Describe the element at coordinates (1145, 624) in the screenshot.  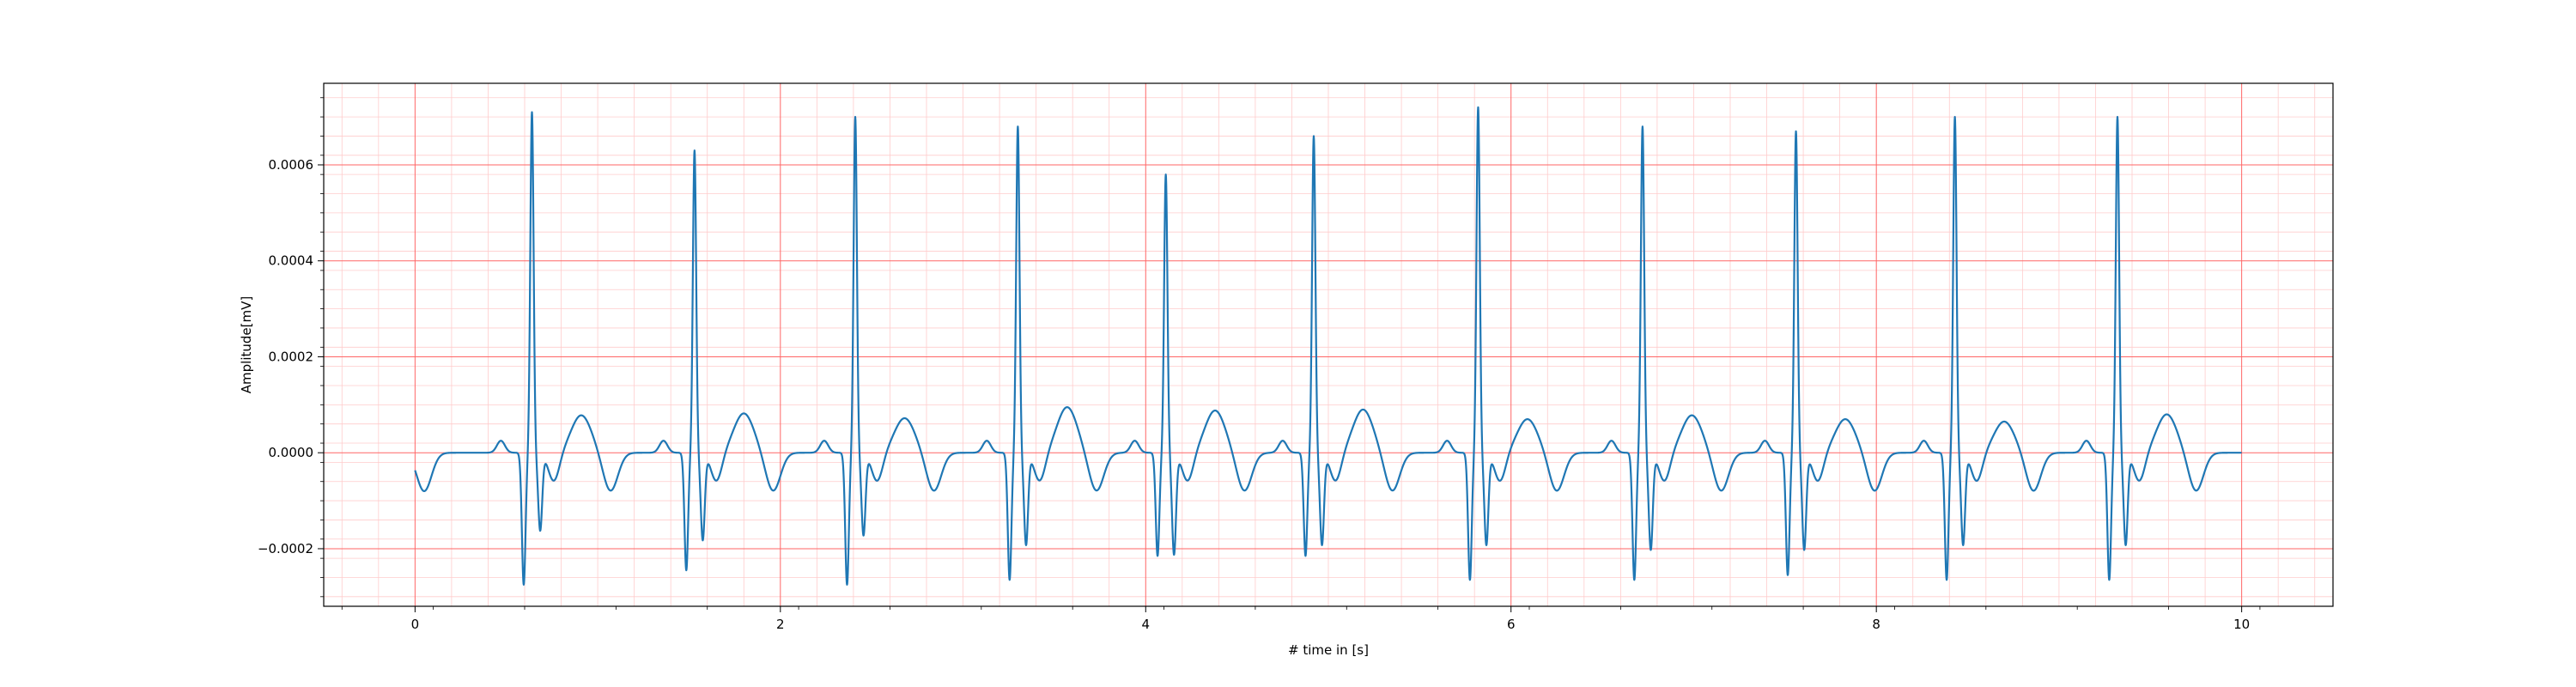
I see `x-tick-label: 4` at that location.